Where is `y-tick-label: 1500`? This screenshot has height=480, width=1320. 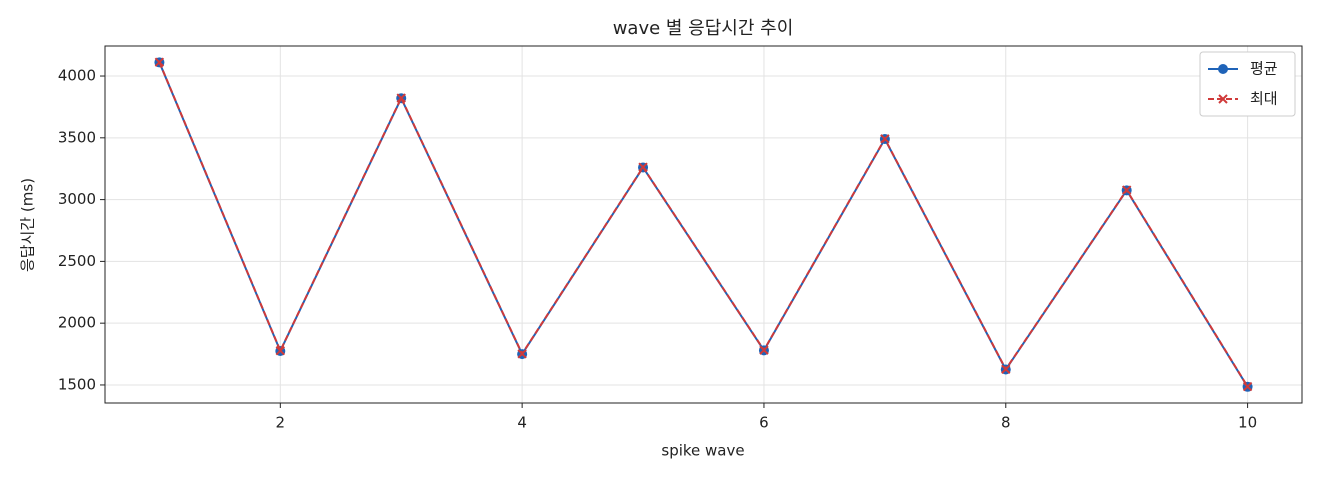
y-tick-label: 1500 is located at coordinates (77, 384).